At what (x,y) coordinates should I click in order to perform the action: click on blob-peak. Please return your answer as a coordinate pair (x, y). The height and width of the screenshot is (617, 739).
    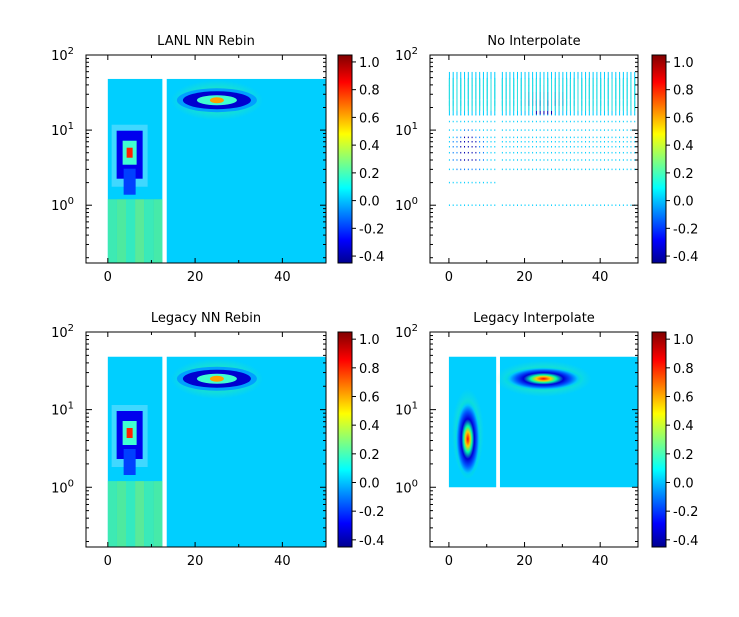
    Looking at the image, I should click on (216, 100).